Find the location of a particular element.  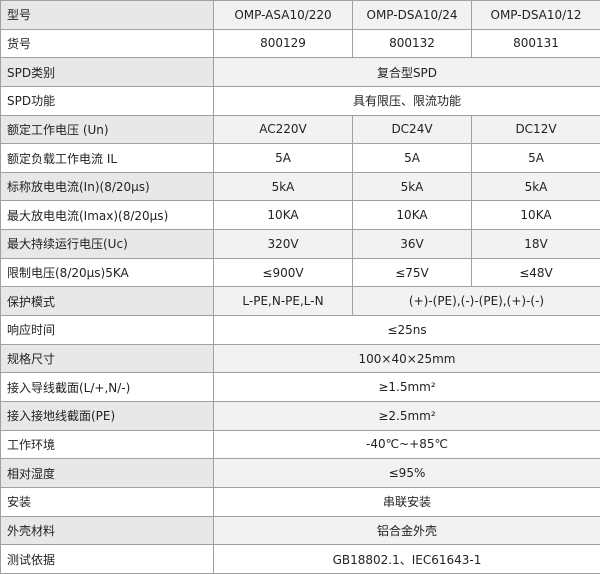

table-row: 外壳材料 铝合金外壳 is located at coordinates (300, 530).